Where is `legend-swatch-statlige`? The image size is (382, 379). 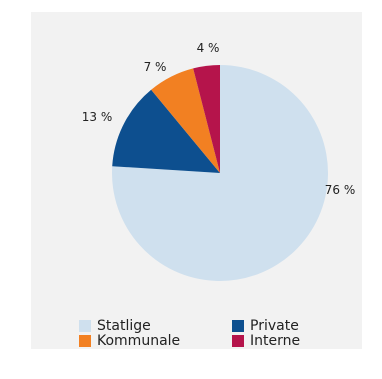
legend-swatch-statlige is located at coordinates (85, 326).